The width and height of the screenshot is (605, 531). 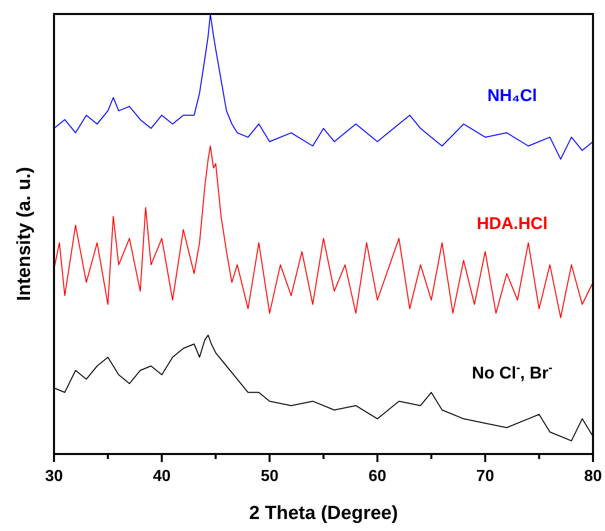 I want to click on text: No Cl$^{-}$, Br$^{-}$, so click(x=512, y=371).